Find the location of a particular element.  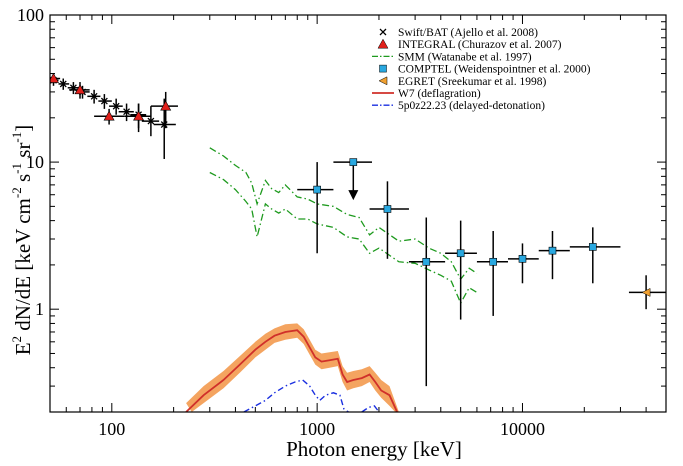

legend-label: COMPTEL (Weidenspointner et al. 2000) is located at coordinates (494, 70).